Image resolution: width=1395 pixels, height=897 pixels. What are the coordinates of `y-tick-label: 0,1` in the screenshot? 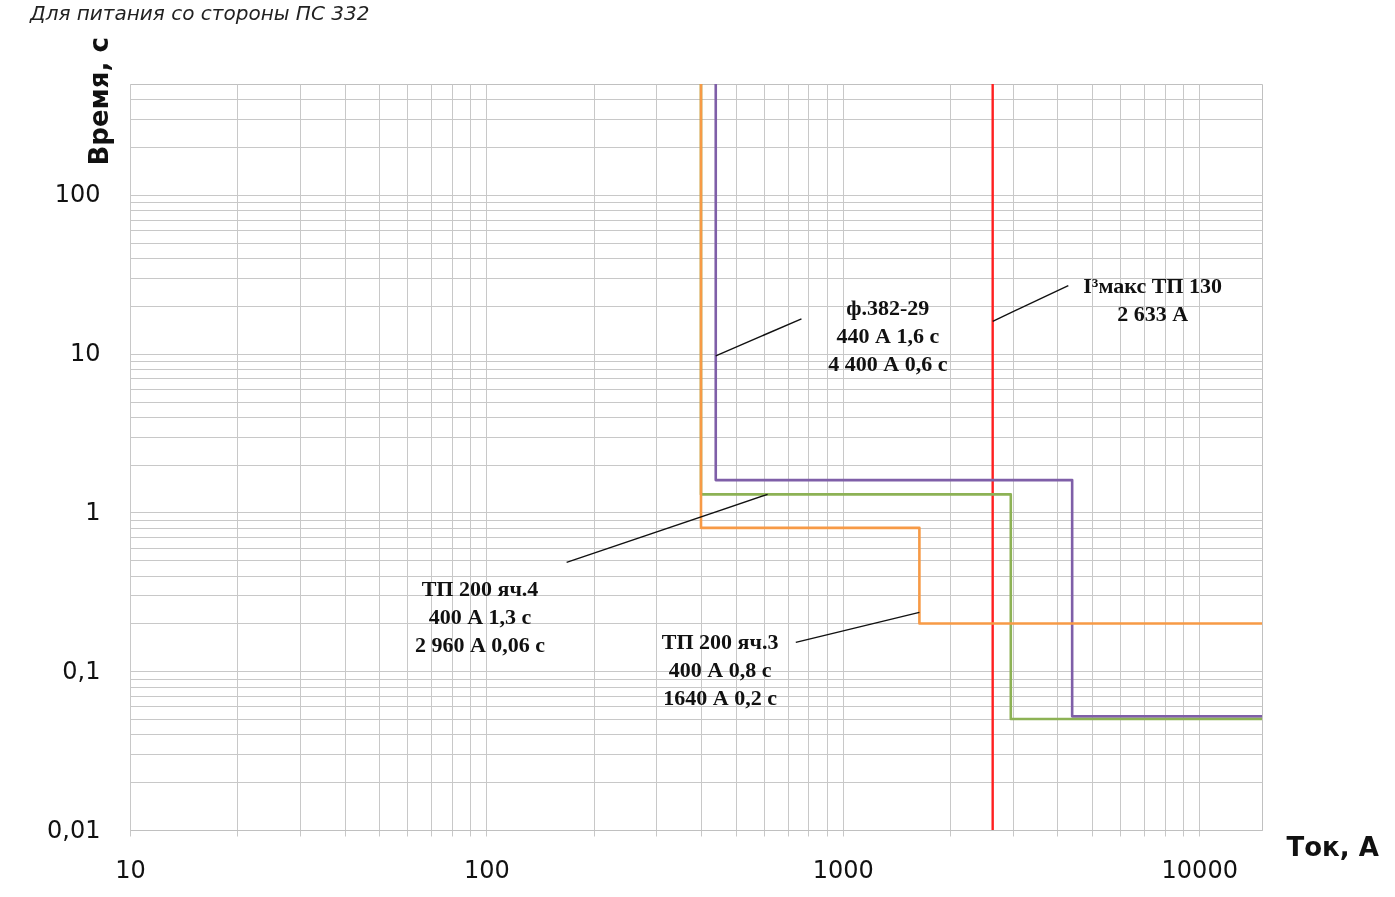 It's located at (81, 670).